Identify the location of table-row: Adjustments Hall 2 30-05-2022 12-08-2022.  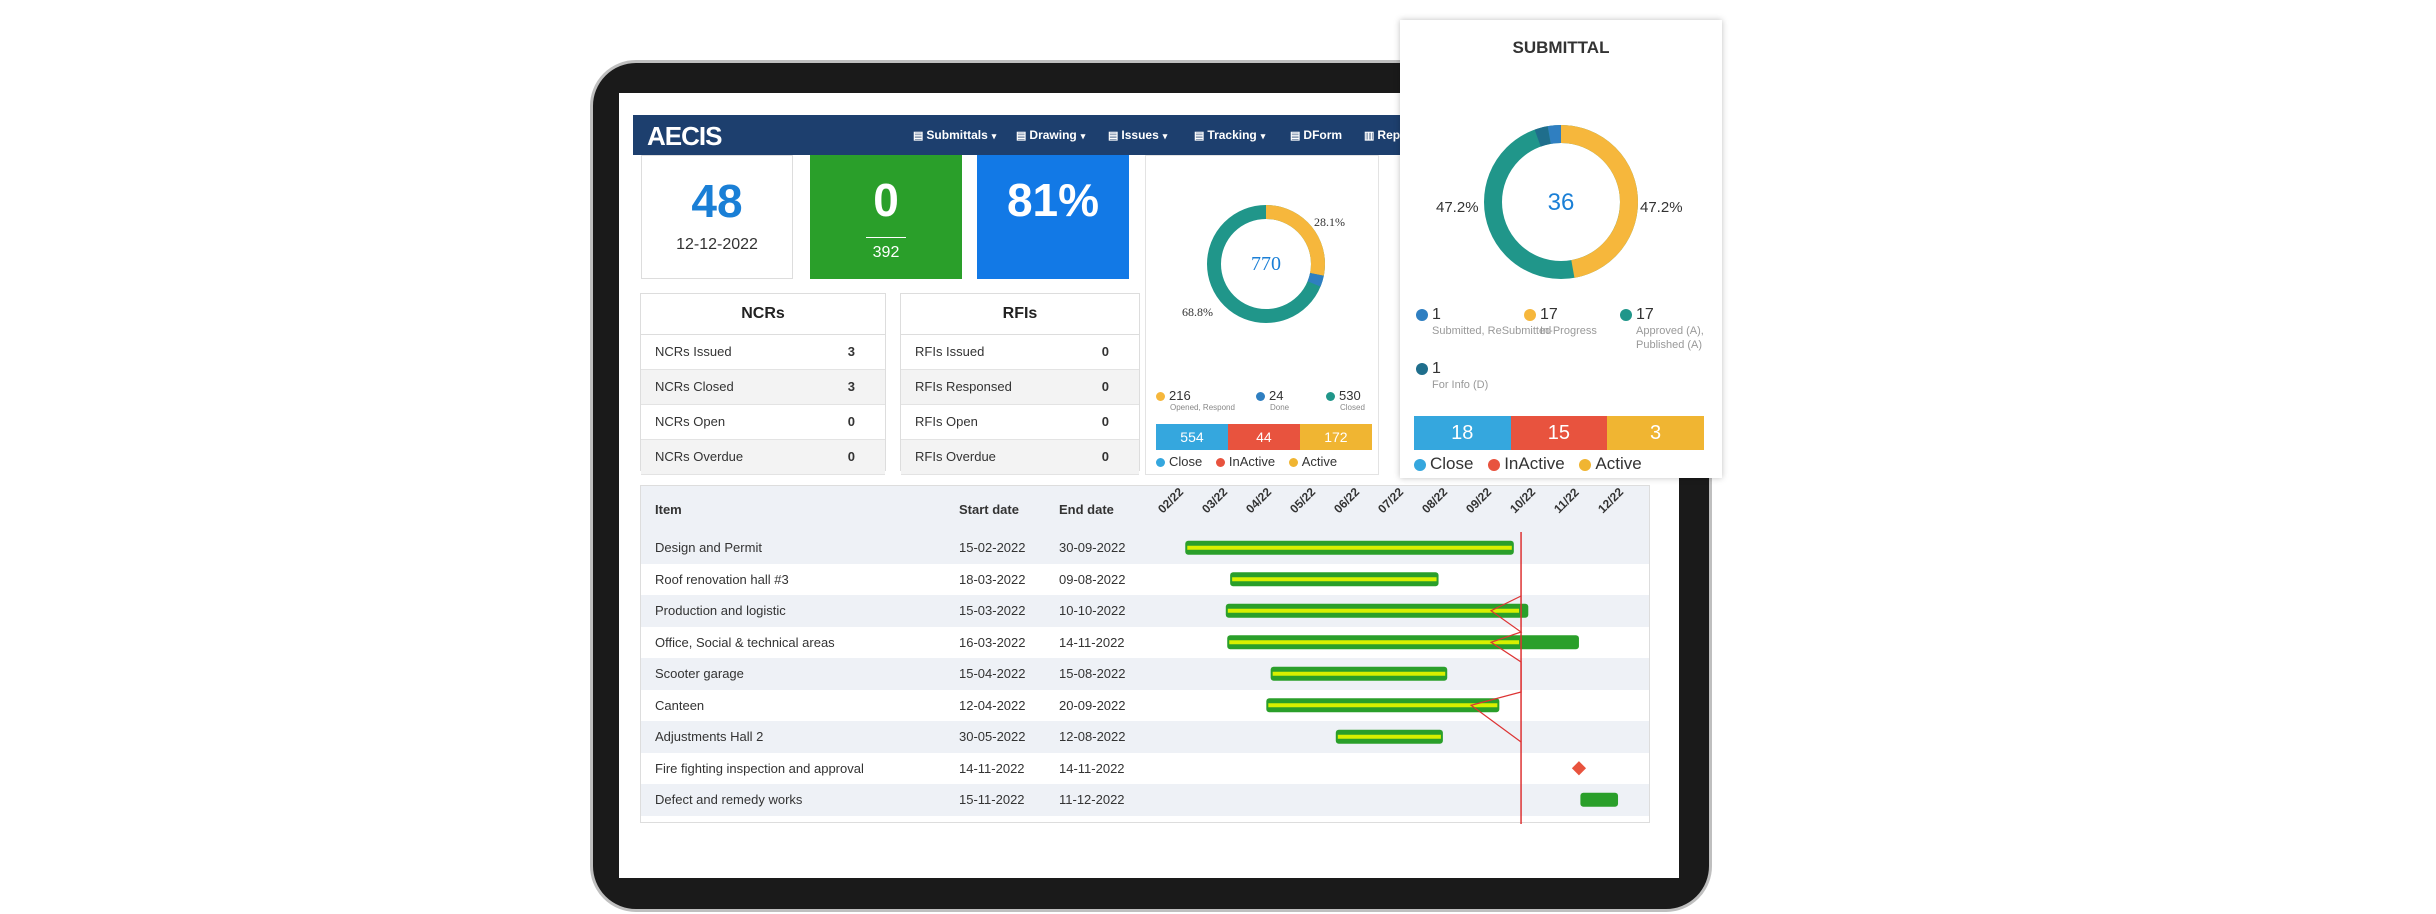
(1145, 737).